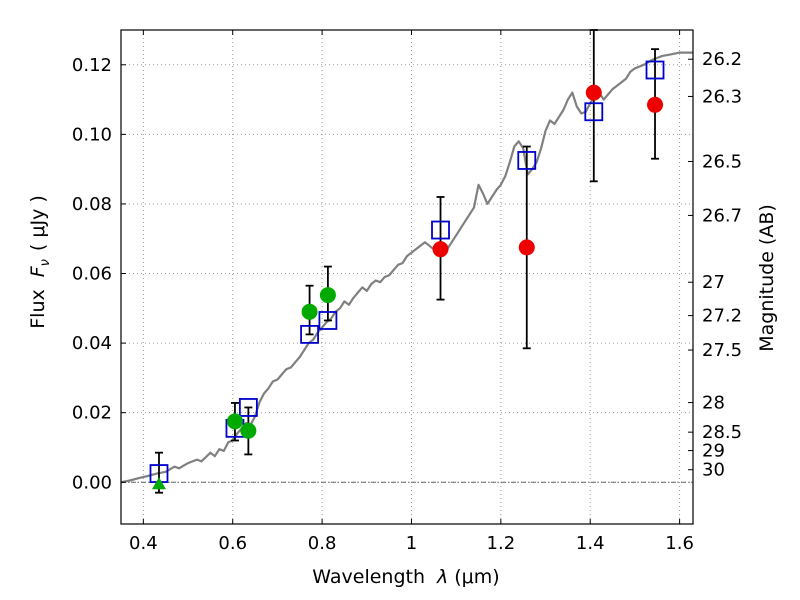 This screenshot has height=600, width=800. Describe the element at coordinates (722, 316) in the screenshot. I see `y2-tick-label: 27.2` at that location.